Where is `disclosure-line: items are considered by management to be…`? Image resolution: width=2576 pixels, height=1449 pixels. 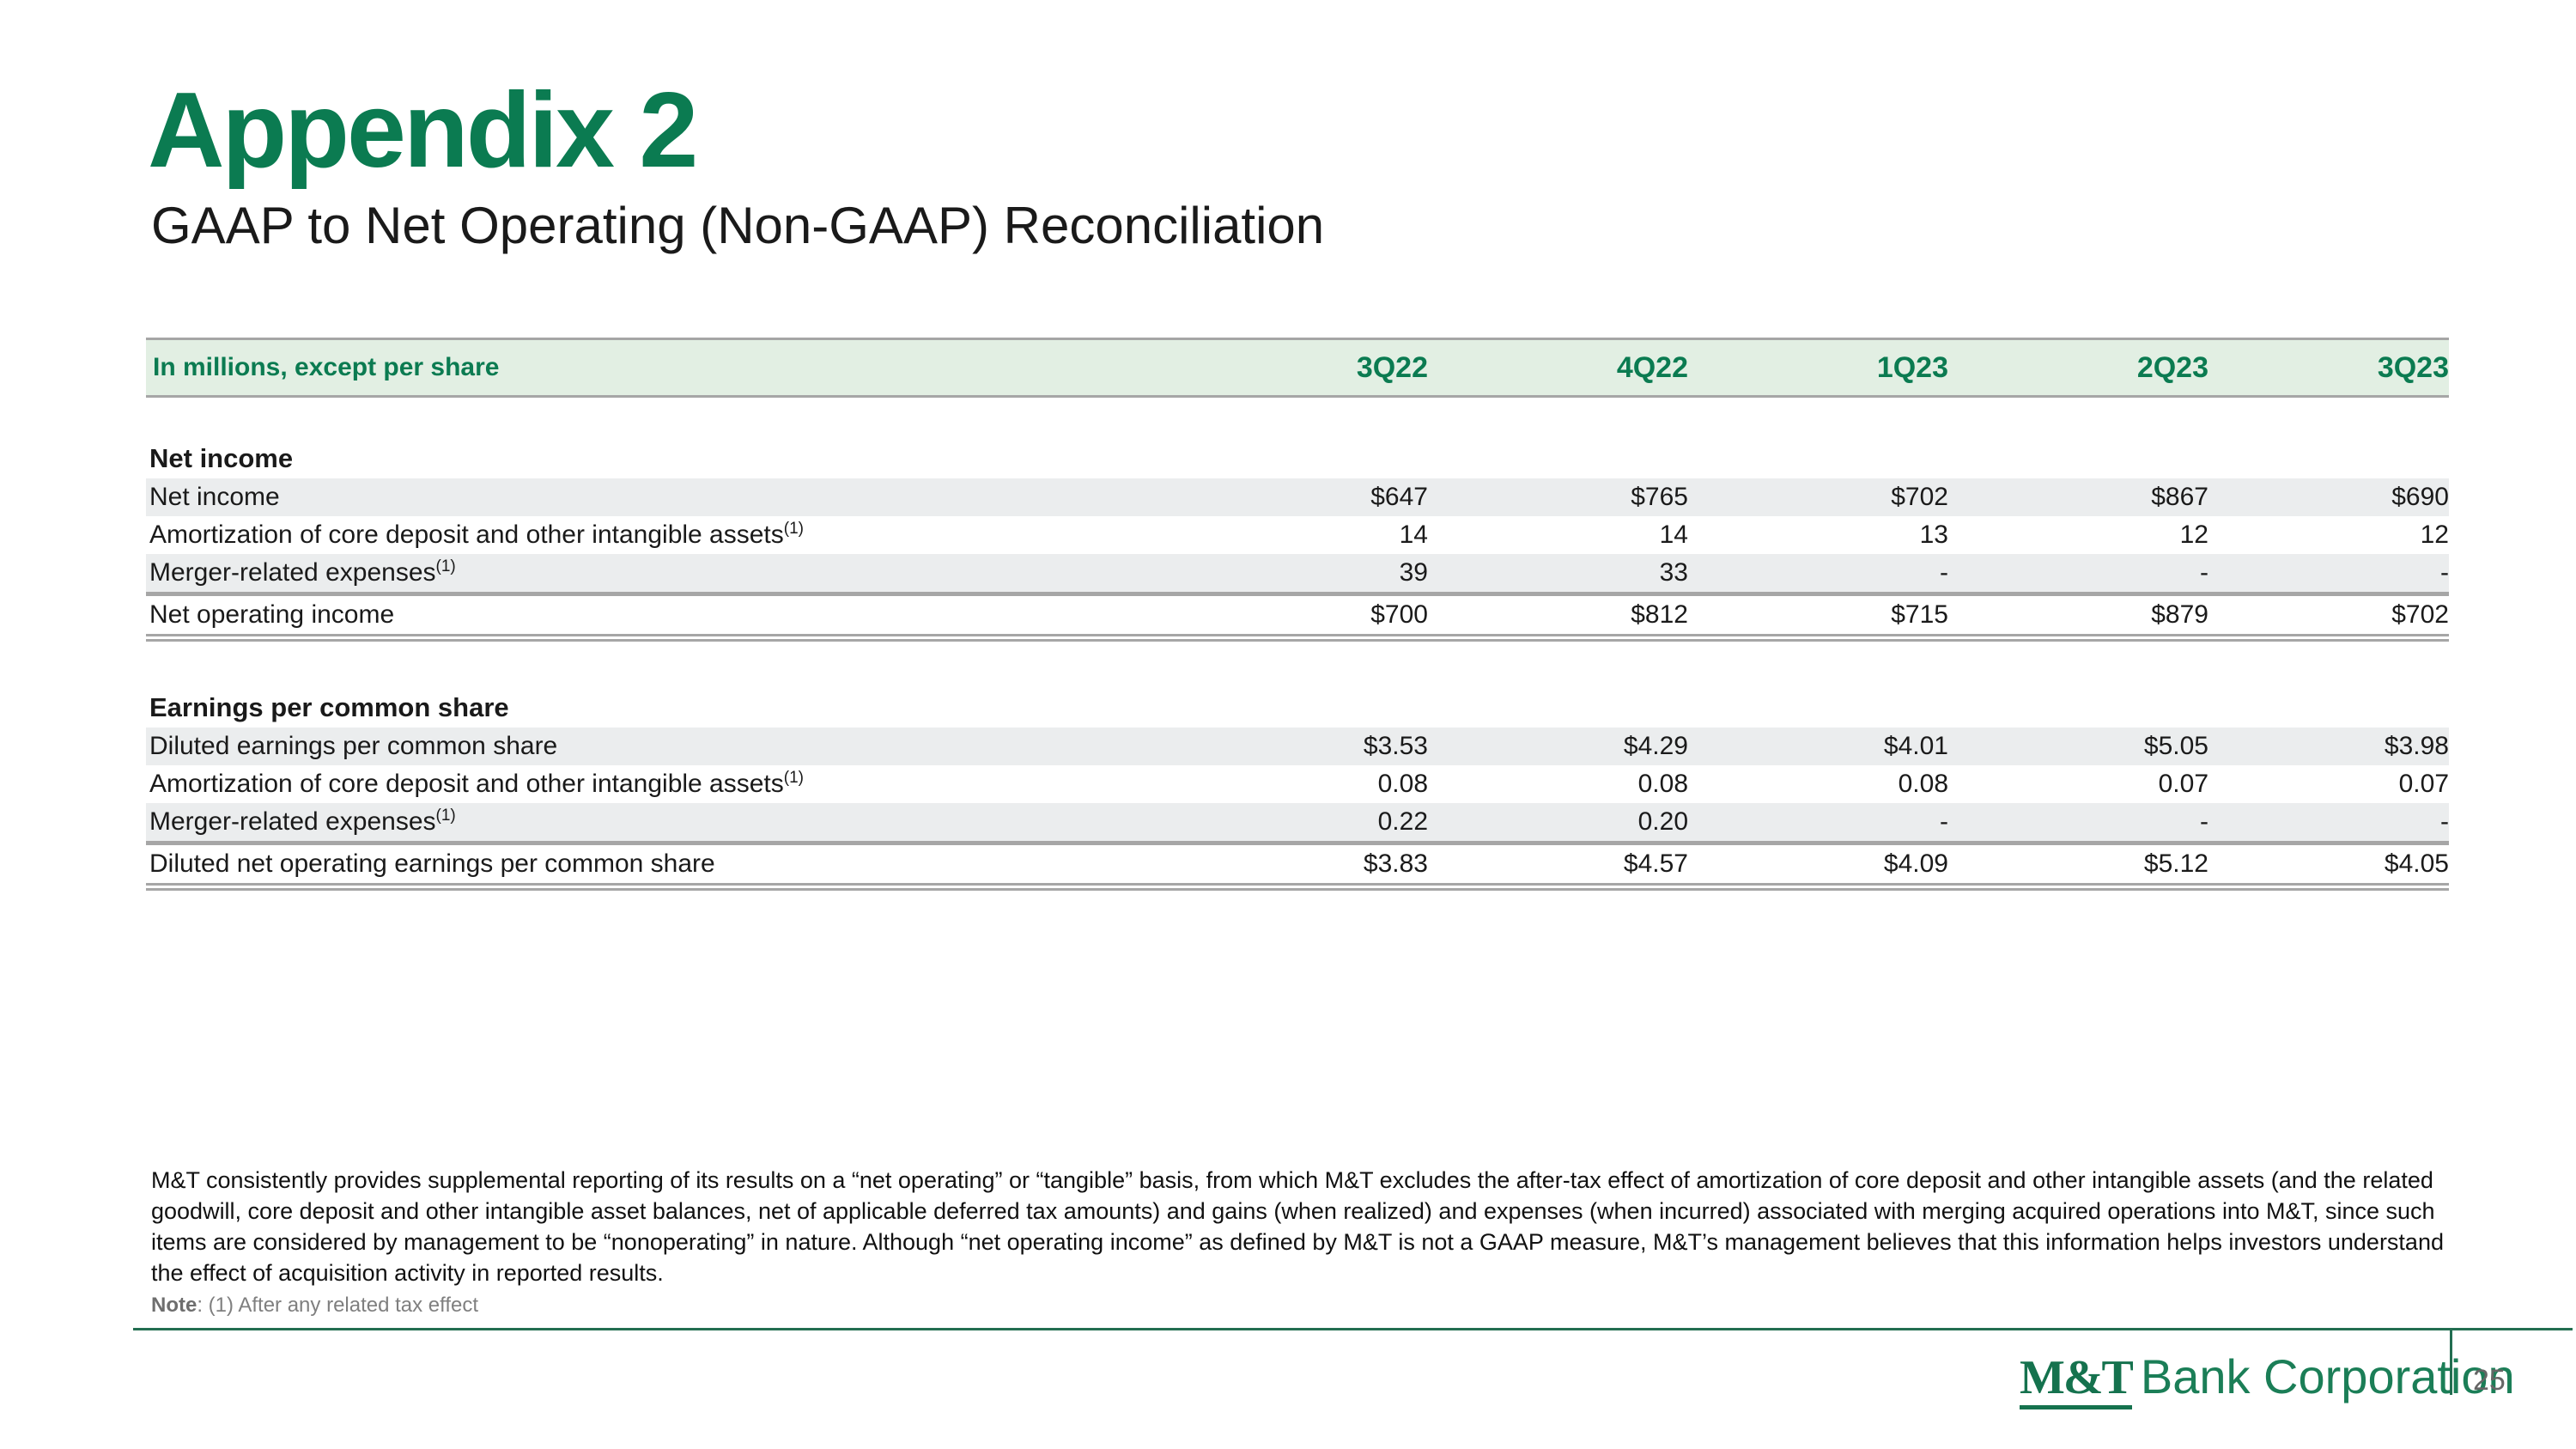 disclosure-line: items are considered by management to be… is located at coordinates (1297, 1242).